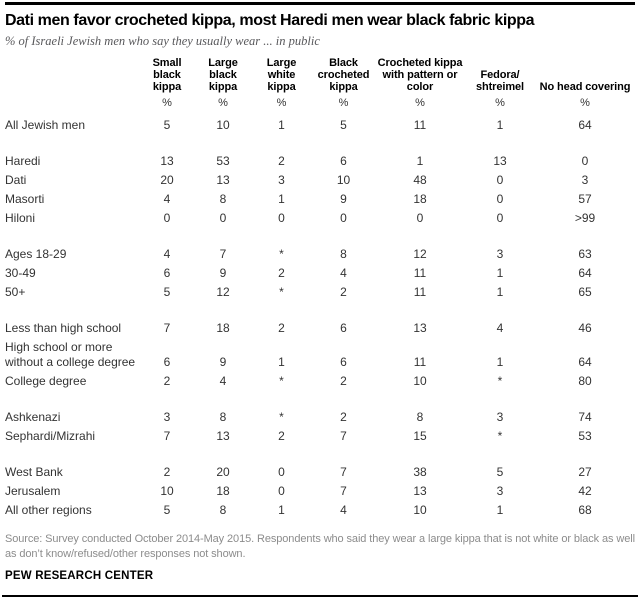 The height and width of the screenshot is (601, 640). What do you see at coordinates (500, 254) in the screenshot?
I see `value-cell: 3` at bounding box center [500, 254].